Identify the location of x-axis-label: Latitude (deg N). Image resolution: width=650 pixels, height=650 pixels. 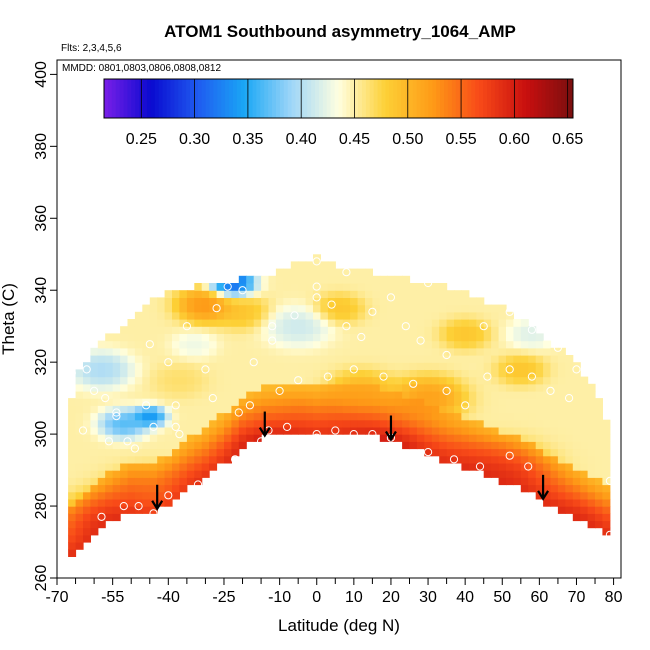
(339, 625).